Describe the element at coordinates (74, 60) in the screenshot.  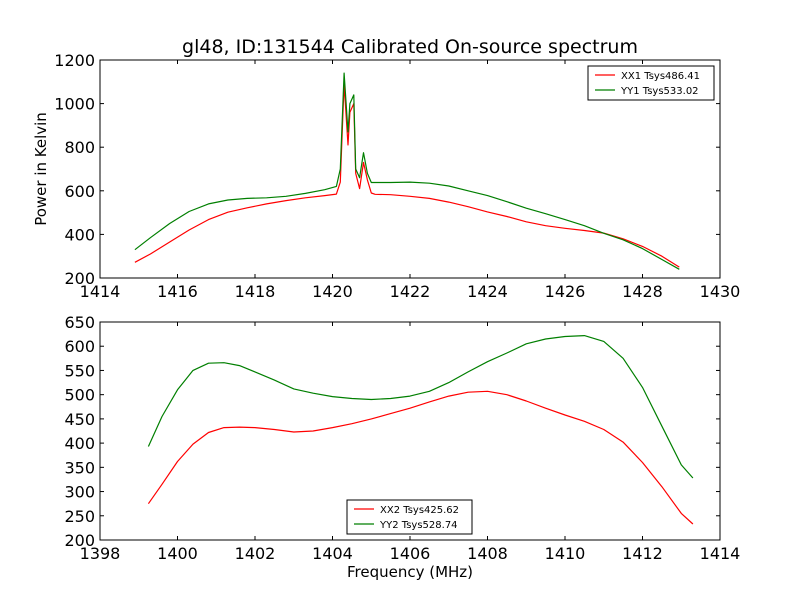
I see `y-tick-label-0-5: 1200` at that location.